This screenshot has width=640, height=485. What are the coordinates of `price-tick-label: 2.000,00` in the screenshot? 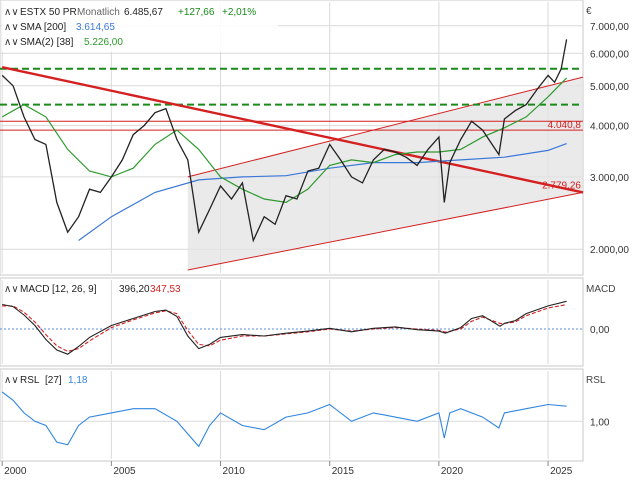 It's located at (609, 250).